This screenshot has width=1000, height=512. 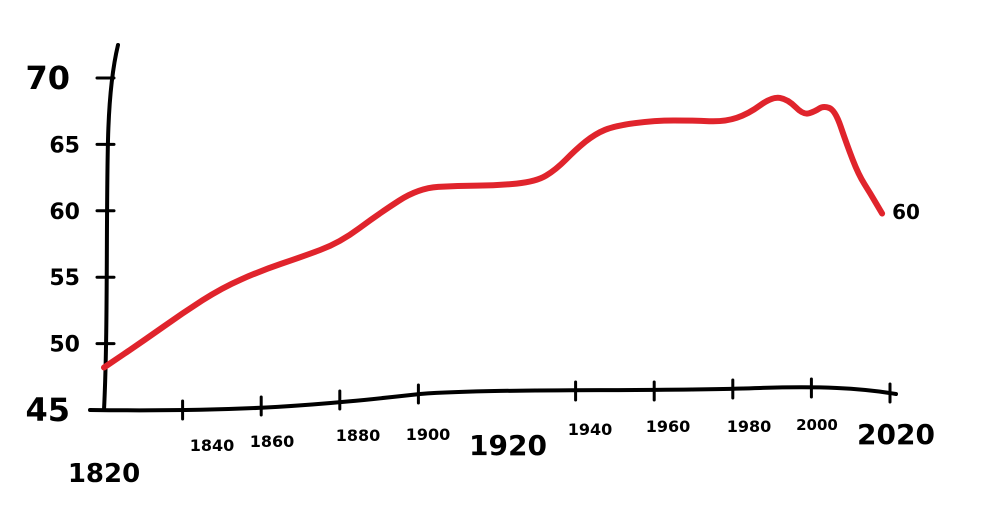 I want to click on x-tick-label: 1860, so click(x=272, y=441).